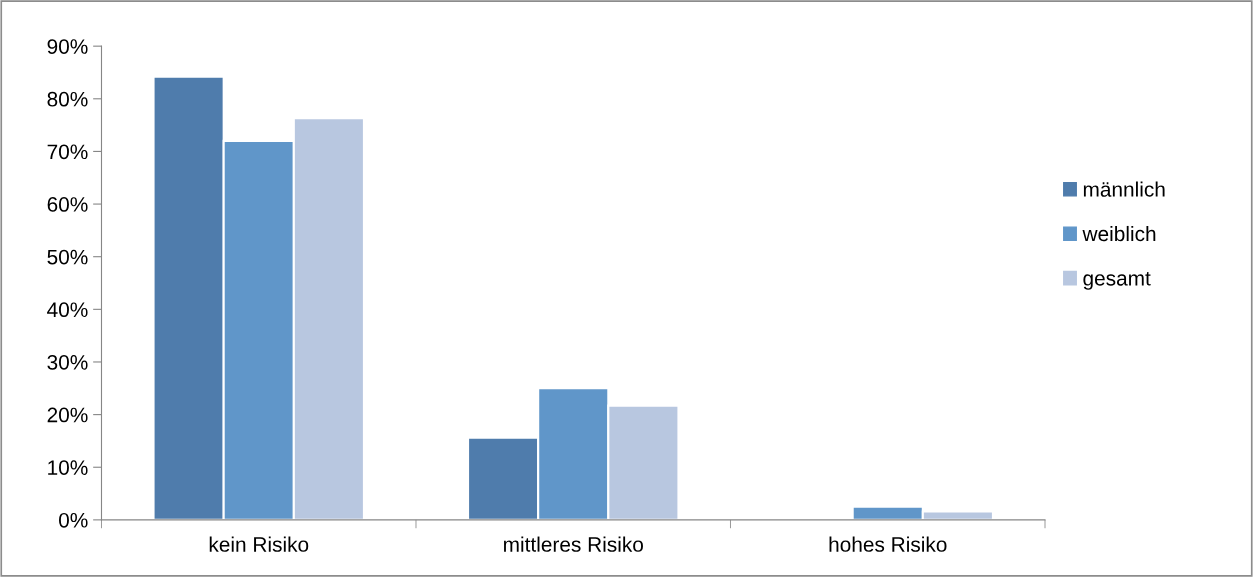 The image size is (1253, 577). Describe the element at coordinates (67, 204) in the screenshot. I see `y-tick-label: 60%` at that location.